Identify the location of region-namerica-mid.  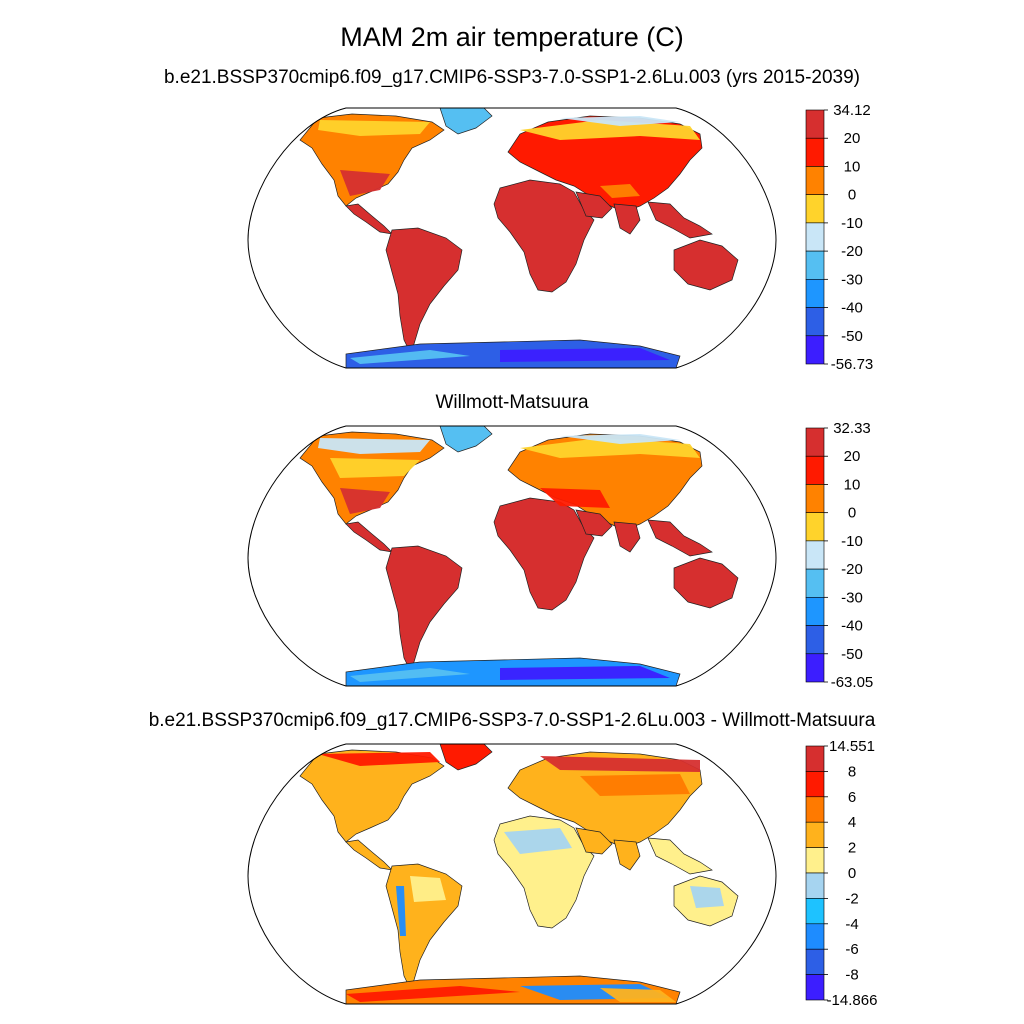
(375, 468).